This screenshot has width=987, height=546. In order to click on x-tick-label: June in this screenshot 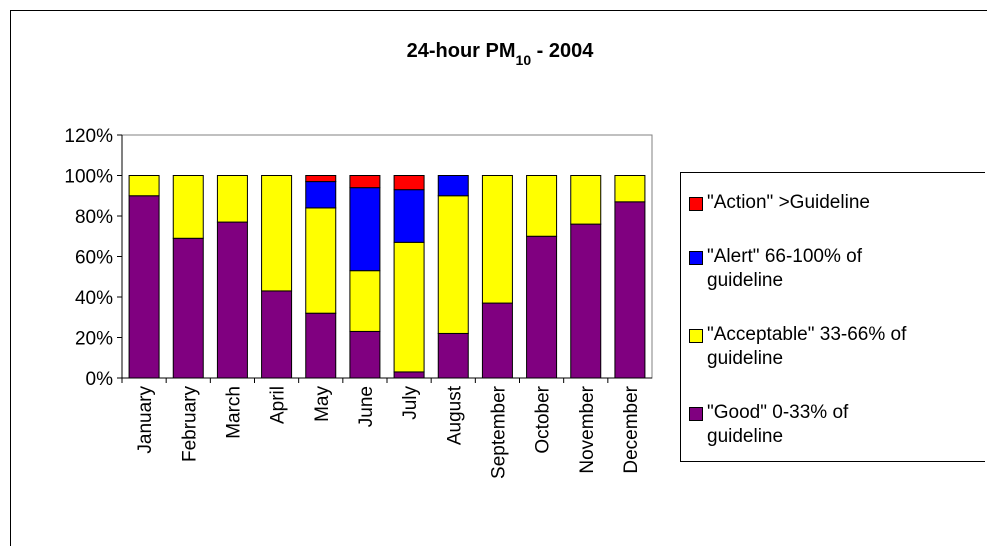, I will do `click(366, 406)`.